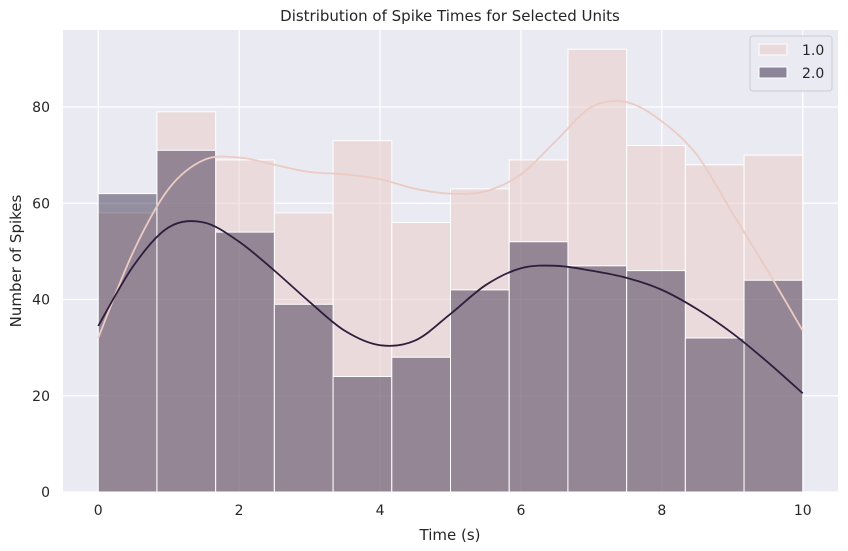 This screenshot has width=848, height=551. What do you see at coordinates (803, 511) in the screenshot?
I see `x-tick-label: 10` at bounding box center [803, 511].